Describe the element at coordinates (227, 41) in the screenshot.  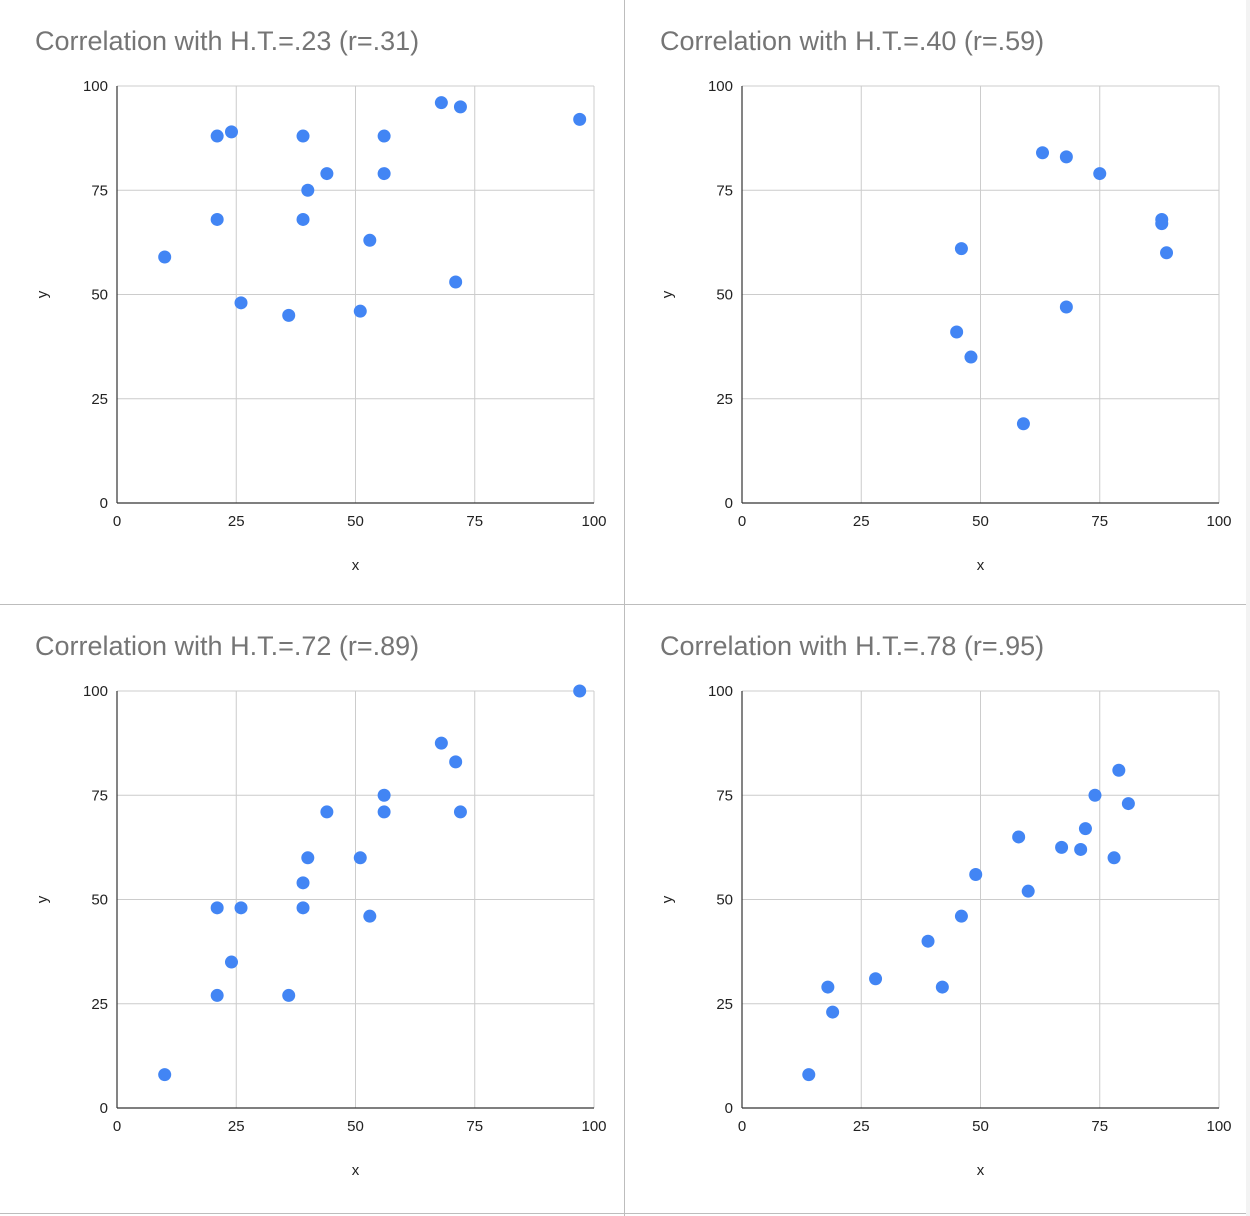
I see `chart-title: Correlation with H.T.=.23 (r=.31)` at that location.